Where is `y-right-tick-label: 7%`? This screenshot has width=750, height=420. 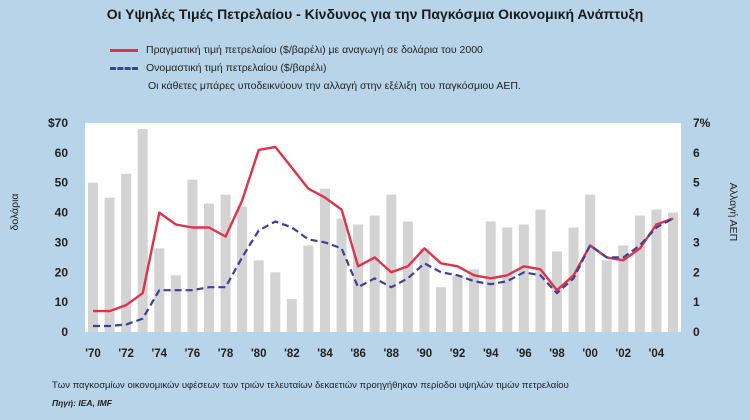 y-right-tick-label: 7% is located at coordinates (702, 123).